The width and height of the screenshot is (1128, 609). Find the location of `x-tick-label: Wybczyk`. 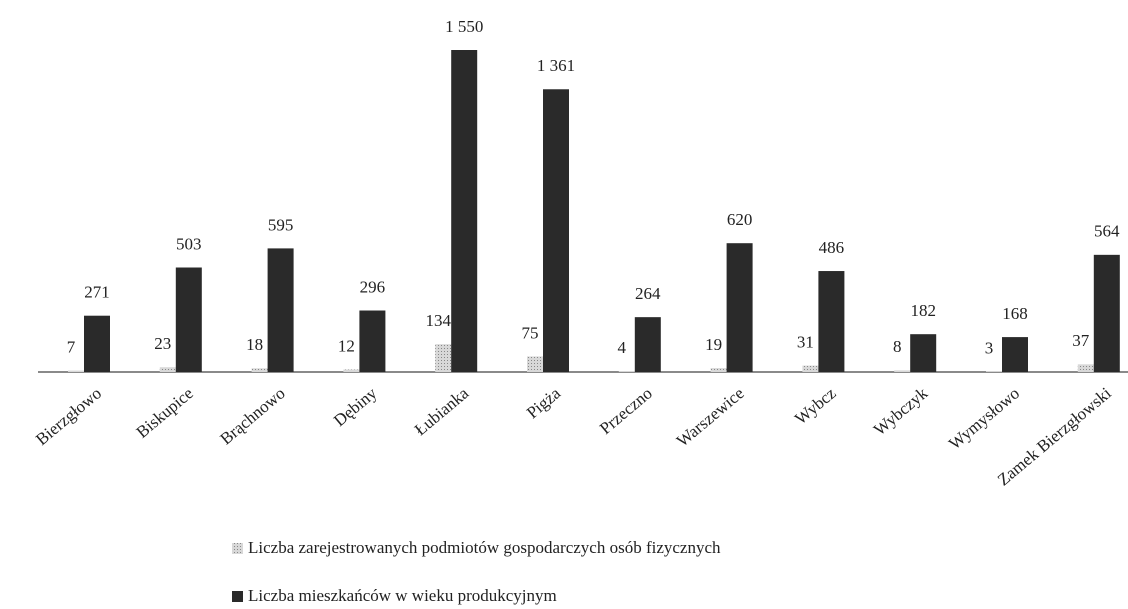

x-tick-label: Wybczyk is located at coordinates (901, 411).